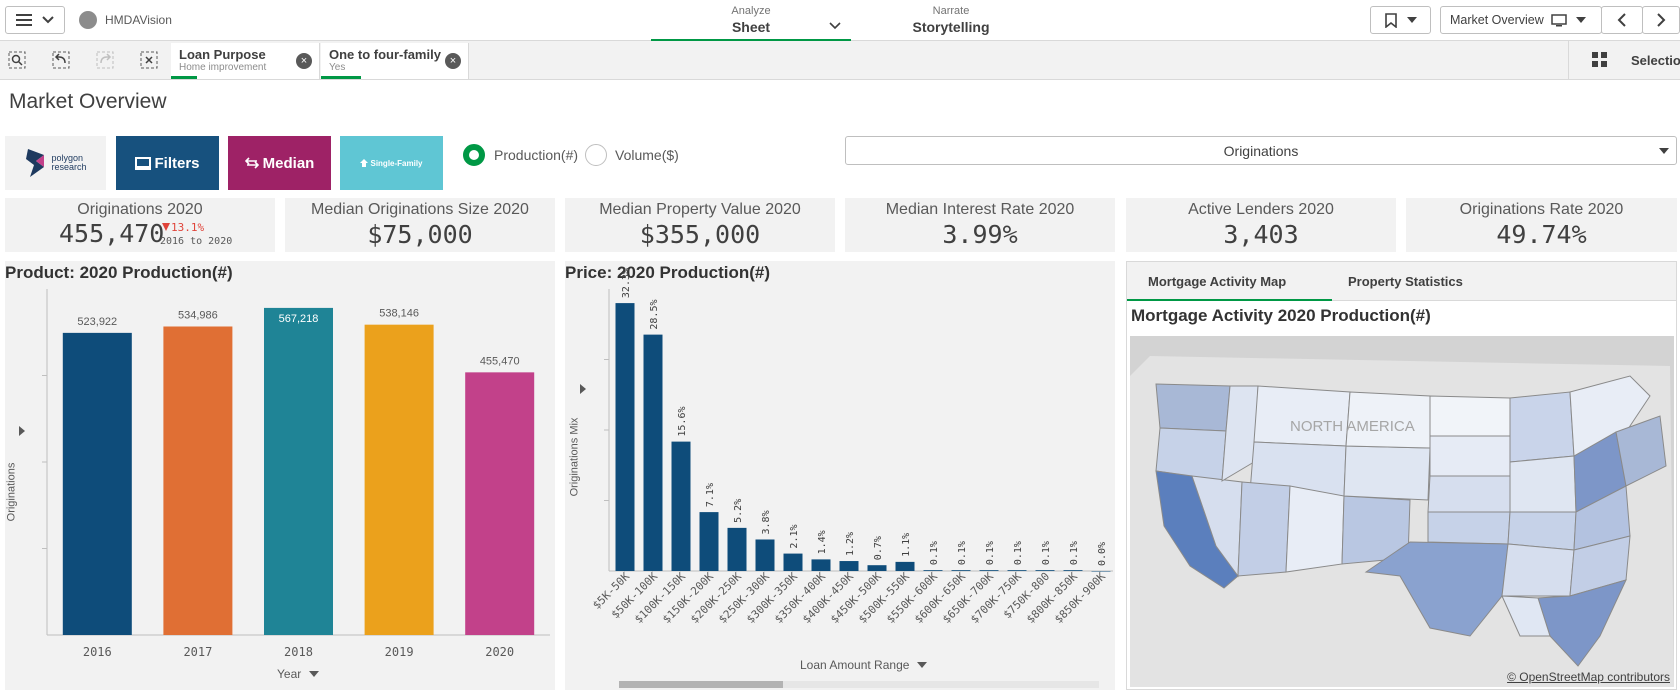 This screenshot has width=1680, height=690. What do you see at coordinates (653, 452) in the screenshot?
I see `bar-$50K-100K` at bounding box center [653, 452].